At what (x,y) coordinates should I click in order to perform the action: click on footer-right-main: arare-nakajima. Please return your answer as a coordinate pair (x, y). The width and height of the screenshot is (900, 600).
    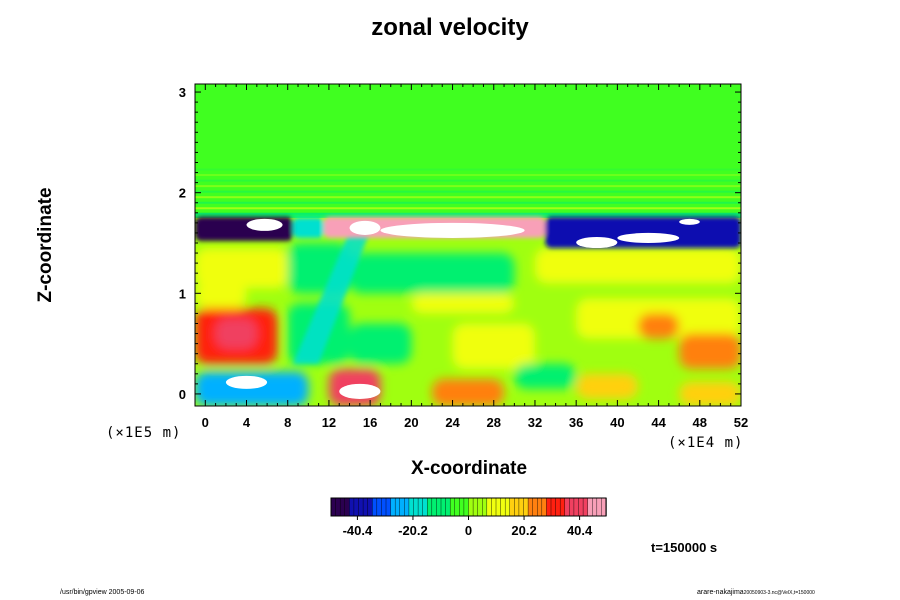
    Looking at the image, I should click on (720, 592).